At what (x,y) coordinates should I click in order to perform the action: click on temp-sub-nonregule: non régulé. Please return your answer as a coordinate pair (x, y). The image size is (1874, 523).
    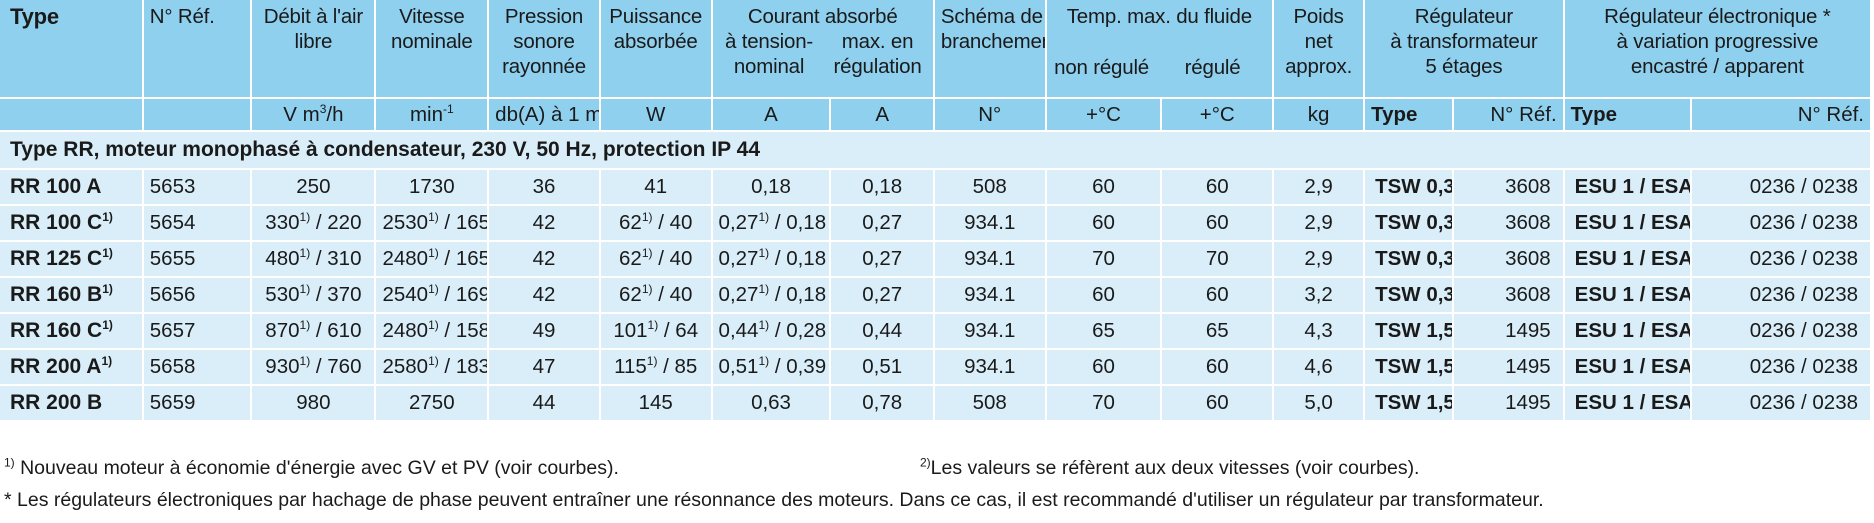
    Looking at the image, I should click on (1102, 67).